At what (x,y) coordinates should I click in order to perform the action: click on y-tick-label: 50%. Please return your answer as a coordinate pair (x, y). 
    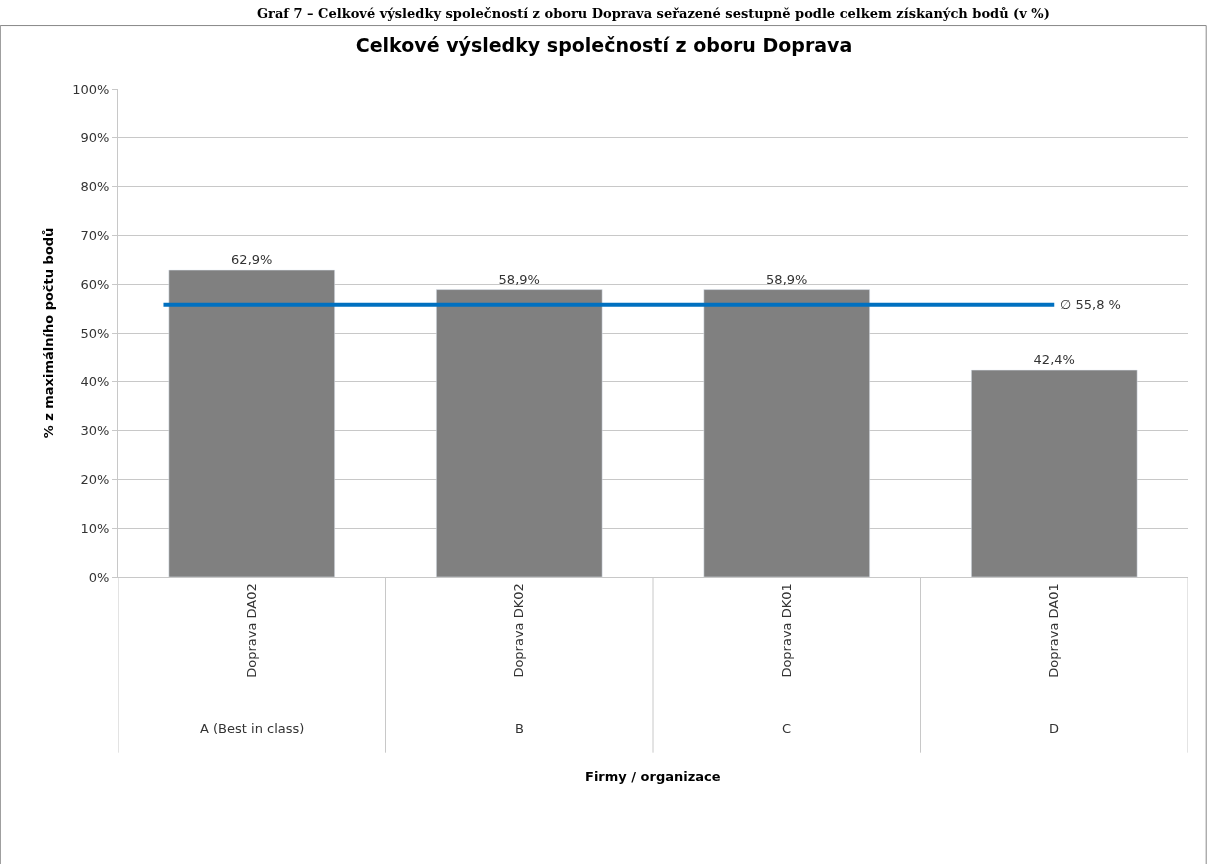
    Looking at the image, I should click on (95, 333).